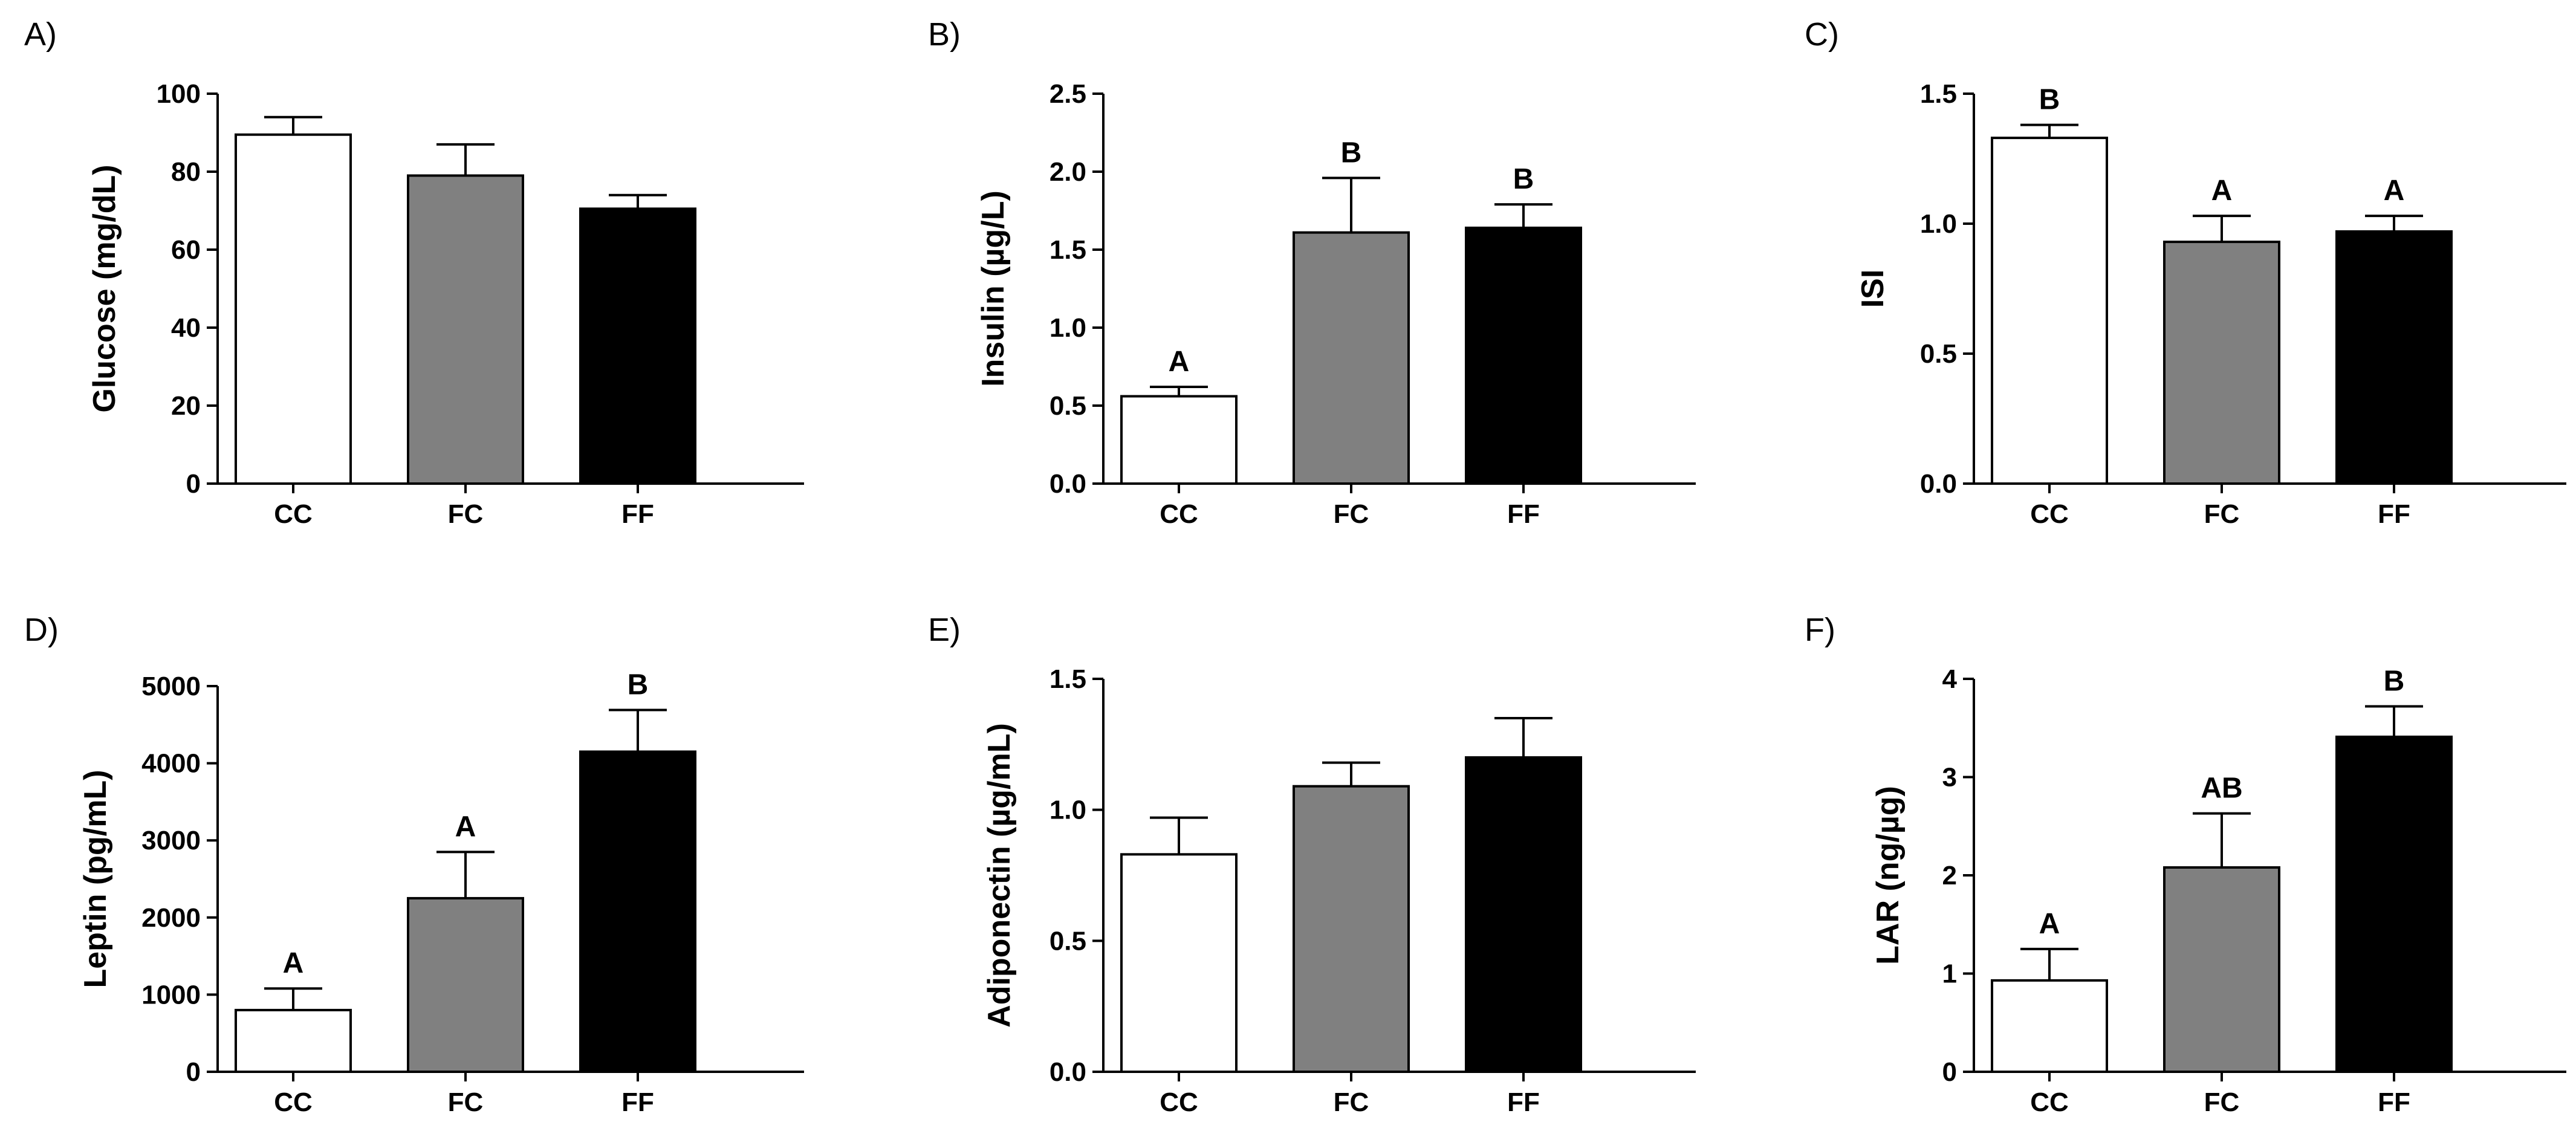 This screenshot has height=1128, width=2576. What do you see at coordinates (171, 840) in the screenshot?
I see `y-tick-label: 3000` at bounding box center [171, 840].